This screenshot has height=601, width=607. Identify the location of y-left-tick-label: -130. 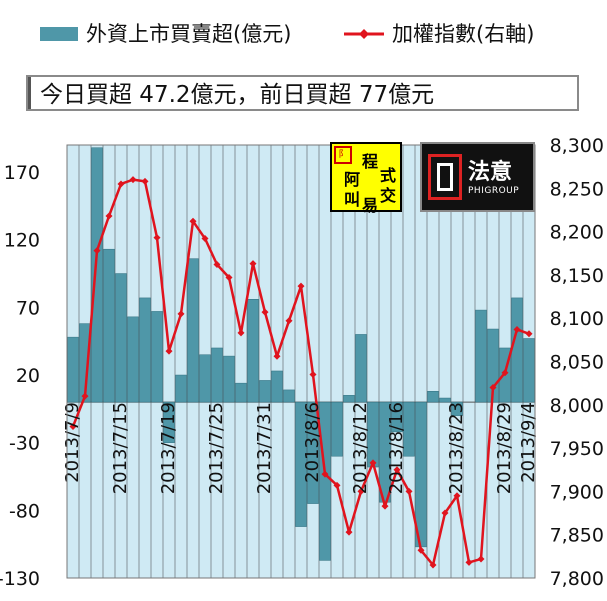
(20, 579).